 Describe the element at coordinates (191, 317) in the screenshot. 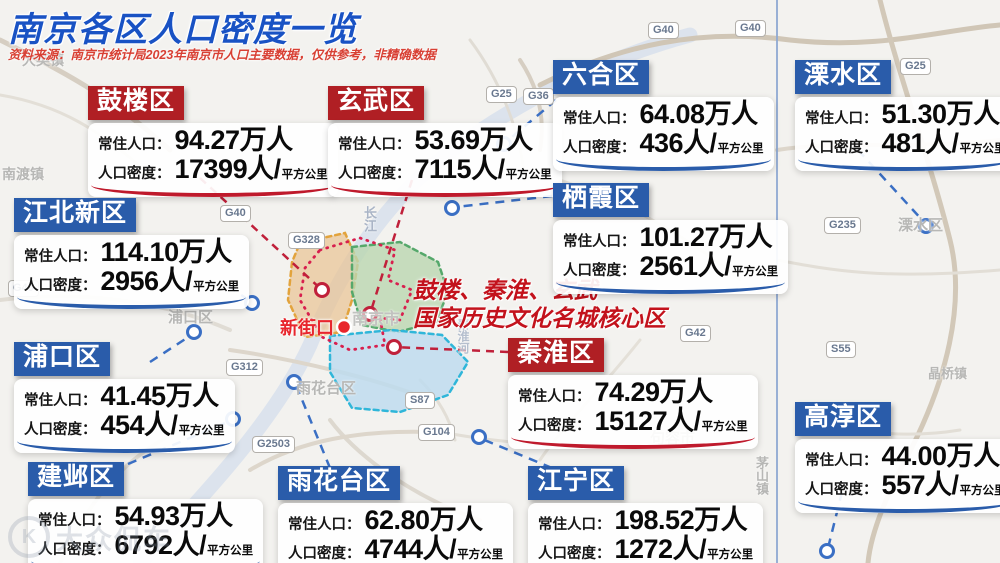

I see `place-label-pukou: 浦口区` at that location.